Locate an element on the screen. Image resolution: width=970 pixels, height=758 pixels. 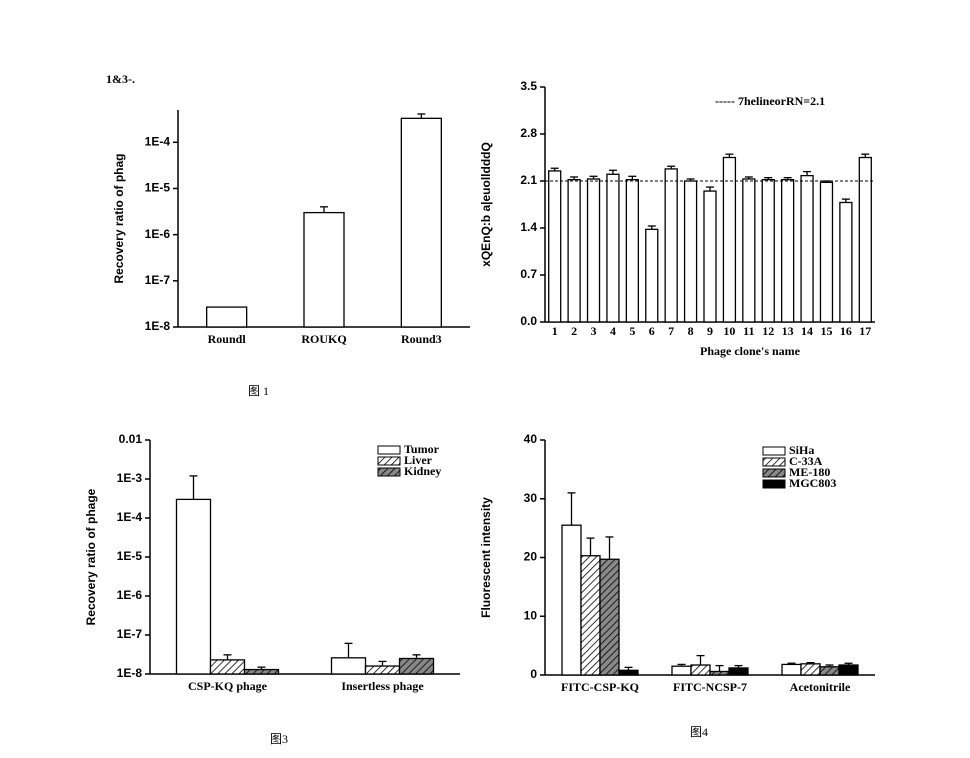
y-tick-label: 2.8 is located at coordinates (528, 133).